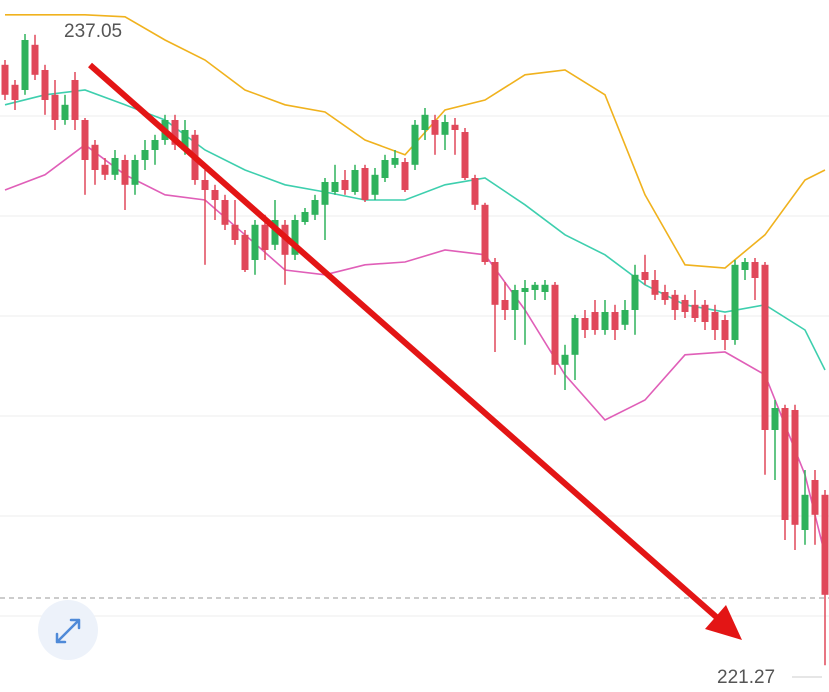  I want to click on expand-icon, so click(68, 631).